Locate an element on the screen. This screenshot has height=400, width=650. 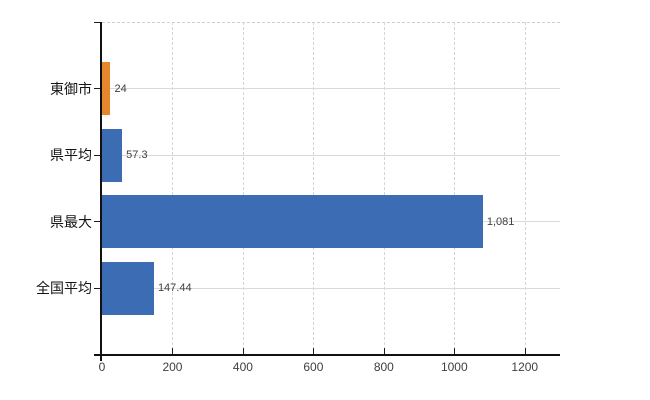
value-label: 147.44 is located at coordinates (174, 288).